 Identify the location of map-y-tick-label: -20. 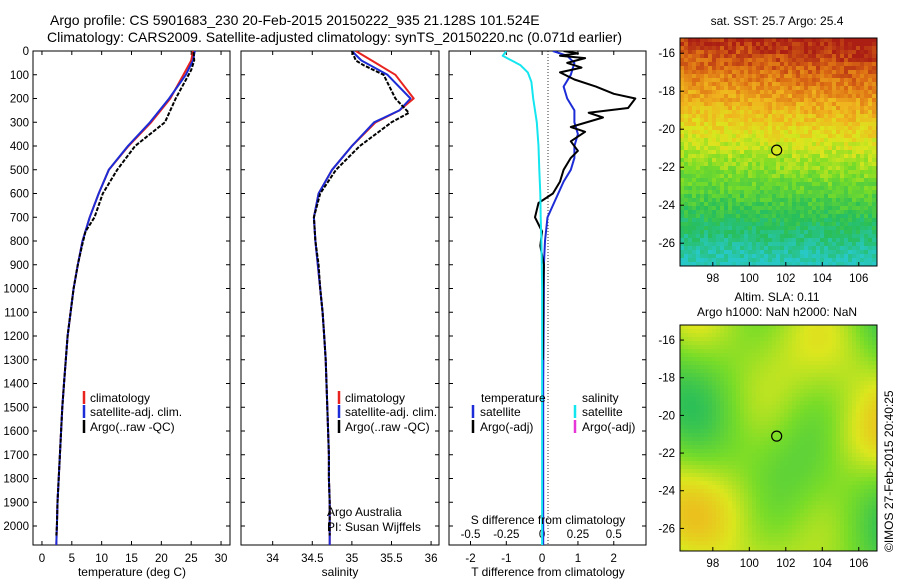
(666, 130).